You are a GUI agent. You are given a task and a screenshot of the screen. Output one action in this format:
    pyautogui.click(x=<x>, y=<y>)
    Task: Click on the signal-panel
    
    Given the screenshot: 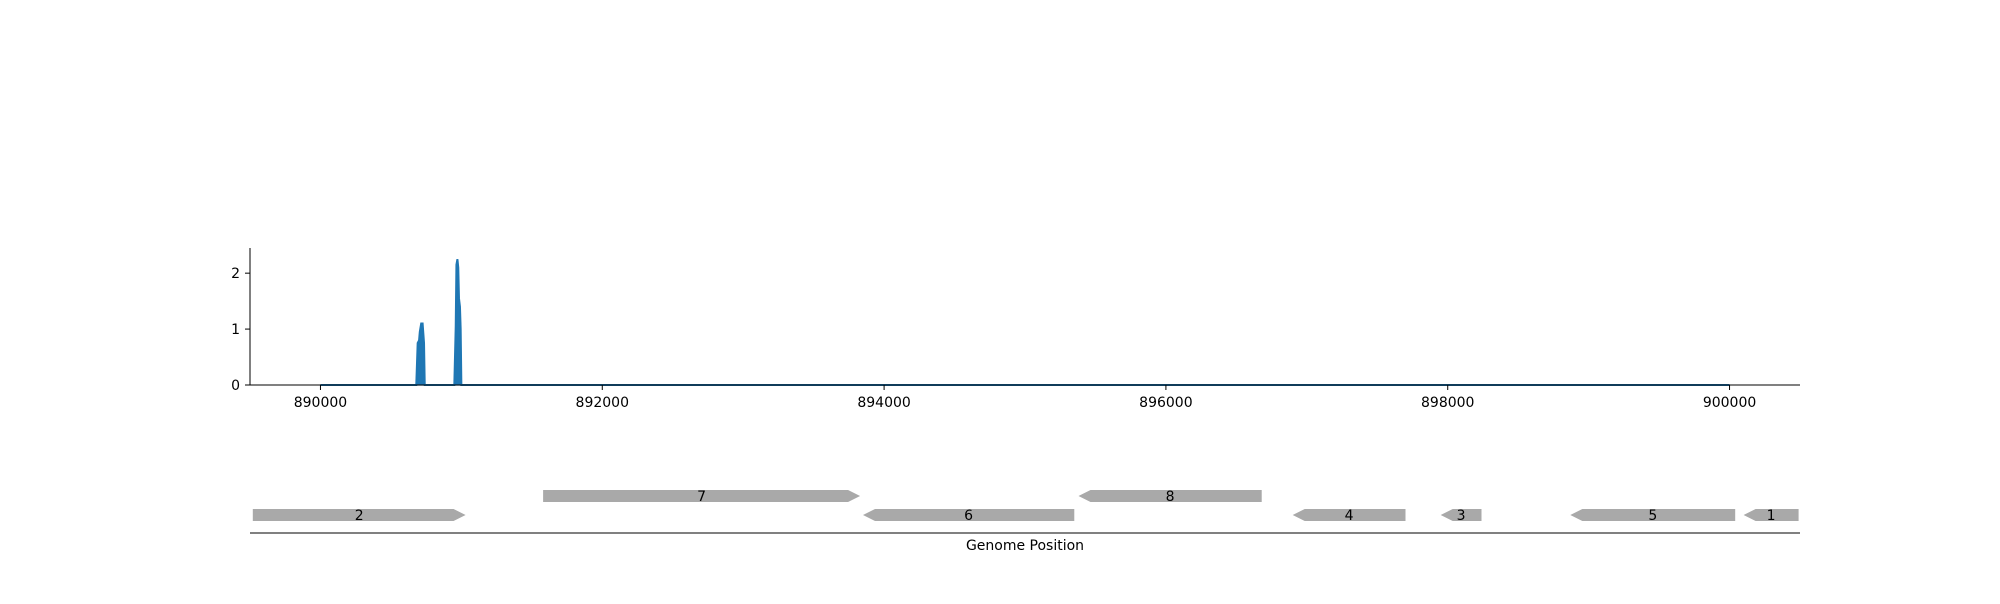 What is the action you would take?
    pyautogui.click(x=1025, y=322)
    